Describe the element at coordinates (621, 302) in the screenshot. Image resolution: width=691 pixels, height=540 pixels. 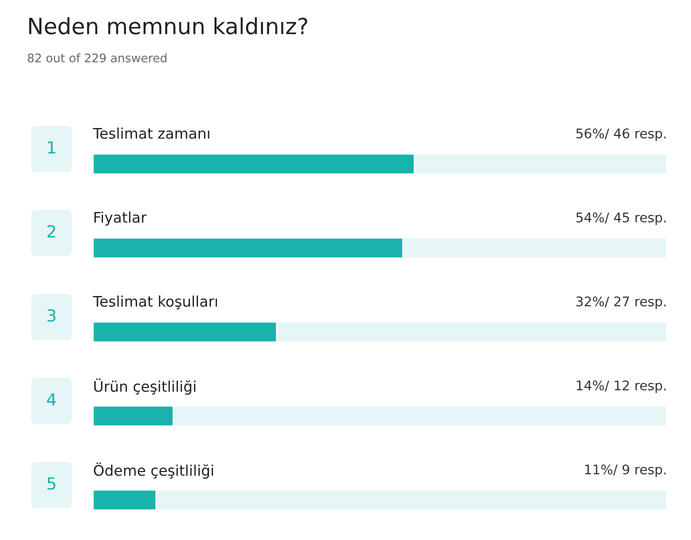
I see `data-label: 32%/ 27 resp.` at that location.